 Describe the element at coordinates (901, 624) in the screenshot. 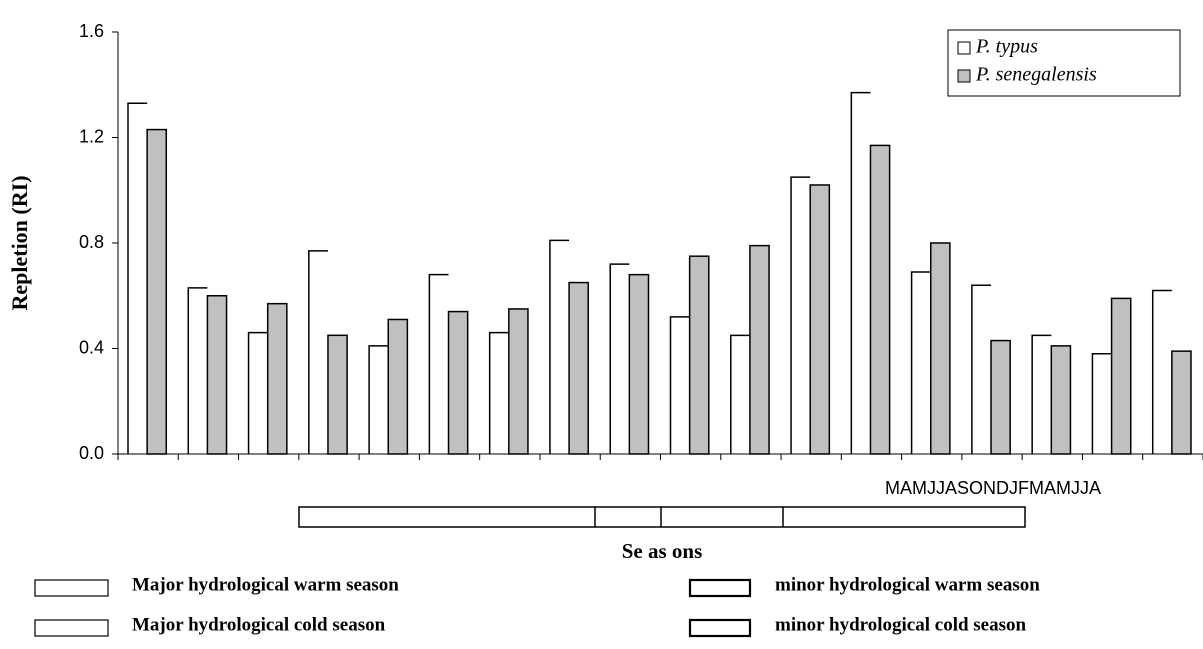

I see `season-legend-label: minor hydrological cold season` at that location.